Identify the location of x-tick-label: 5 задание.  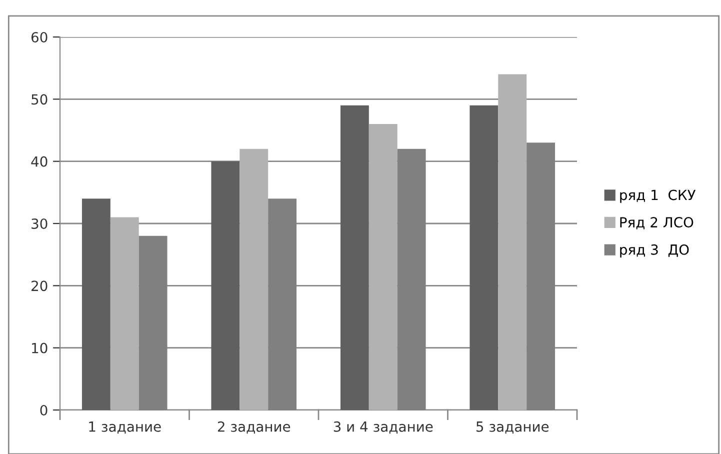
(512, 428).